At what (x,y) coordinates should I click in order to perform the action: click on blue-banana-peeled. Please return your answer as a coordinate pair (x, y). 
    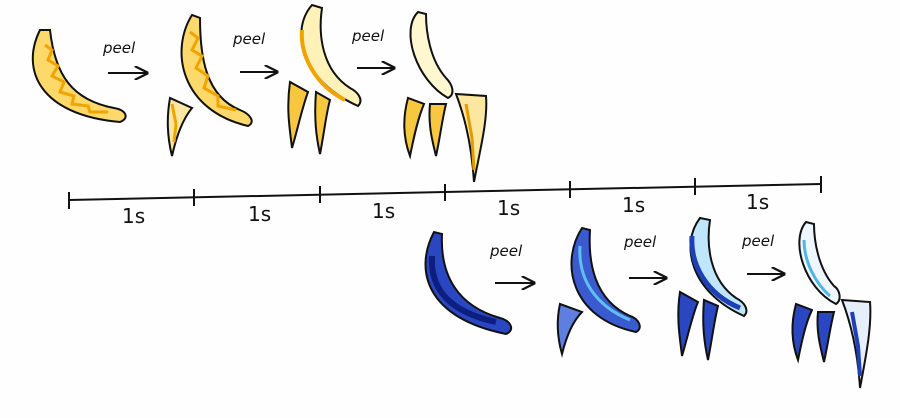
    Looking at the image, I should click on (831, 304).